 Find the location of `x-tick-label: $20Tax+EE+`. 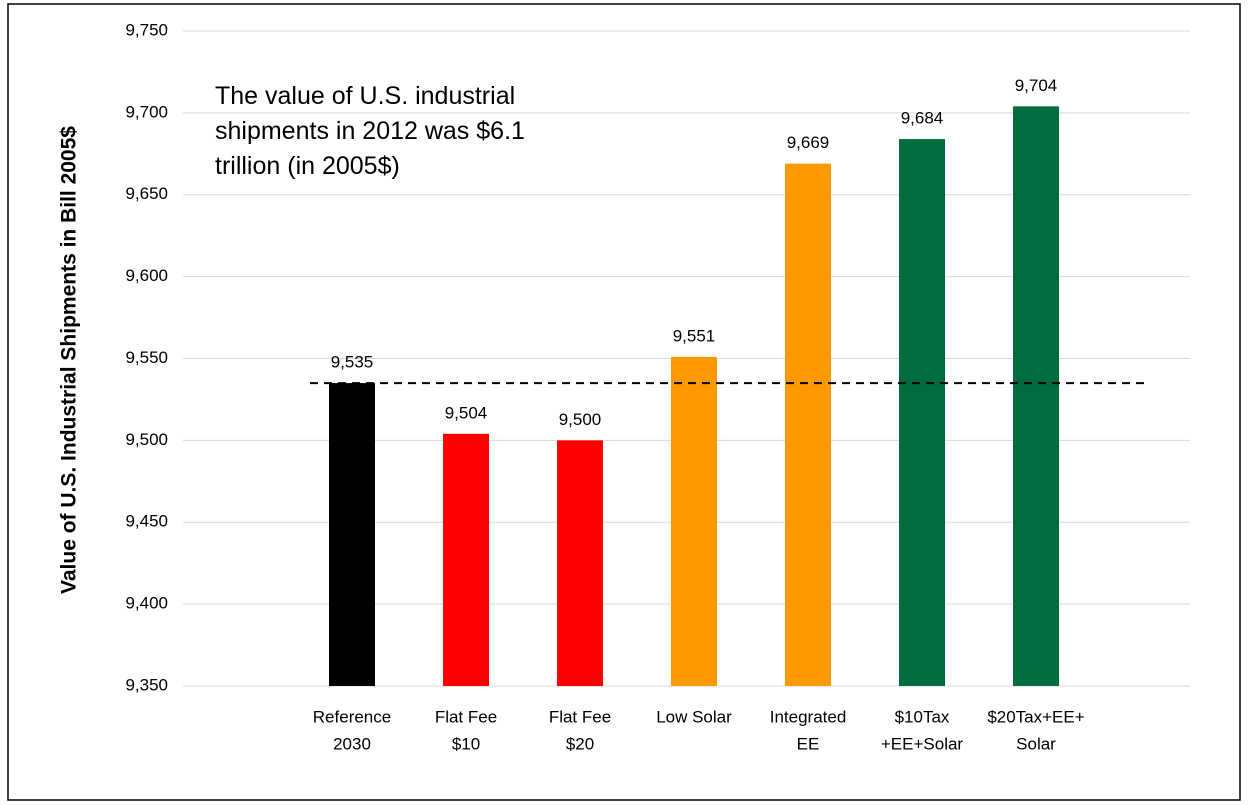

x-tick-label: $20Tax+EE+ is located at coordinates (1035, 716).